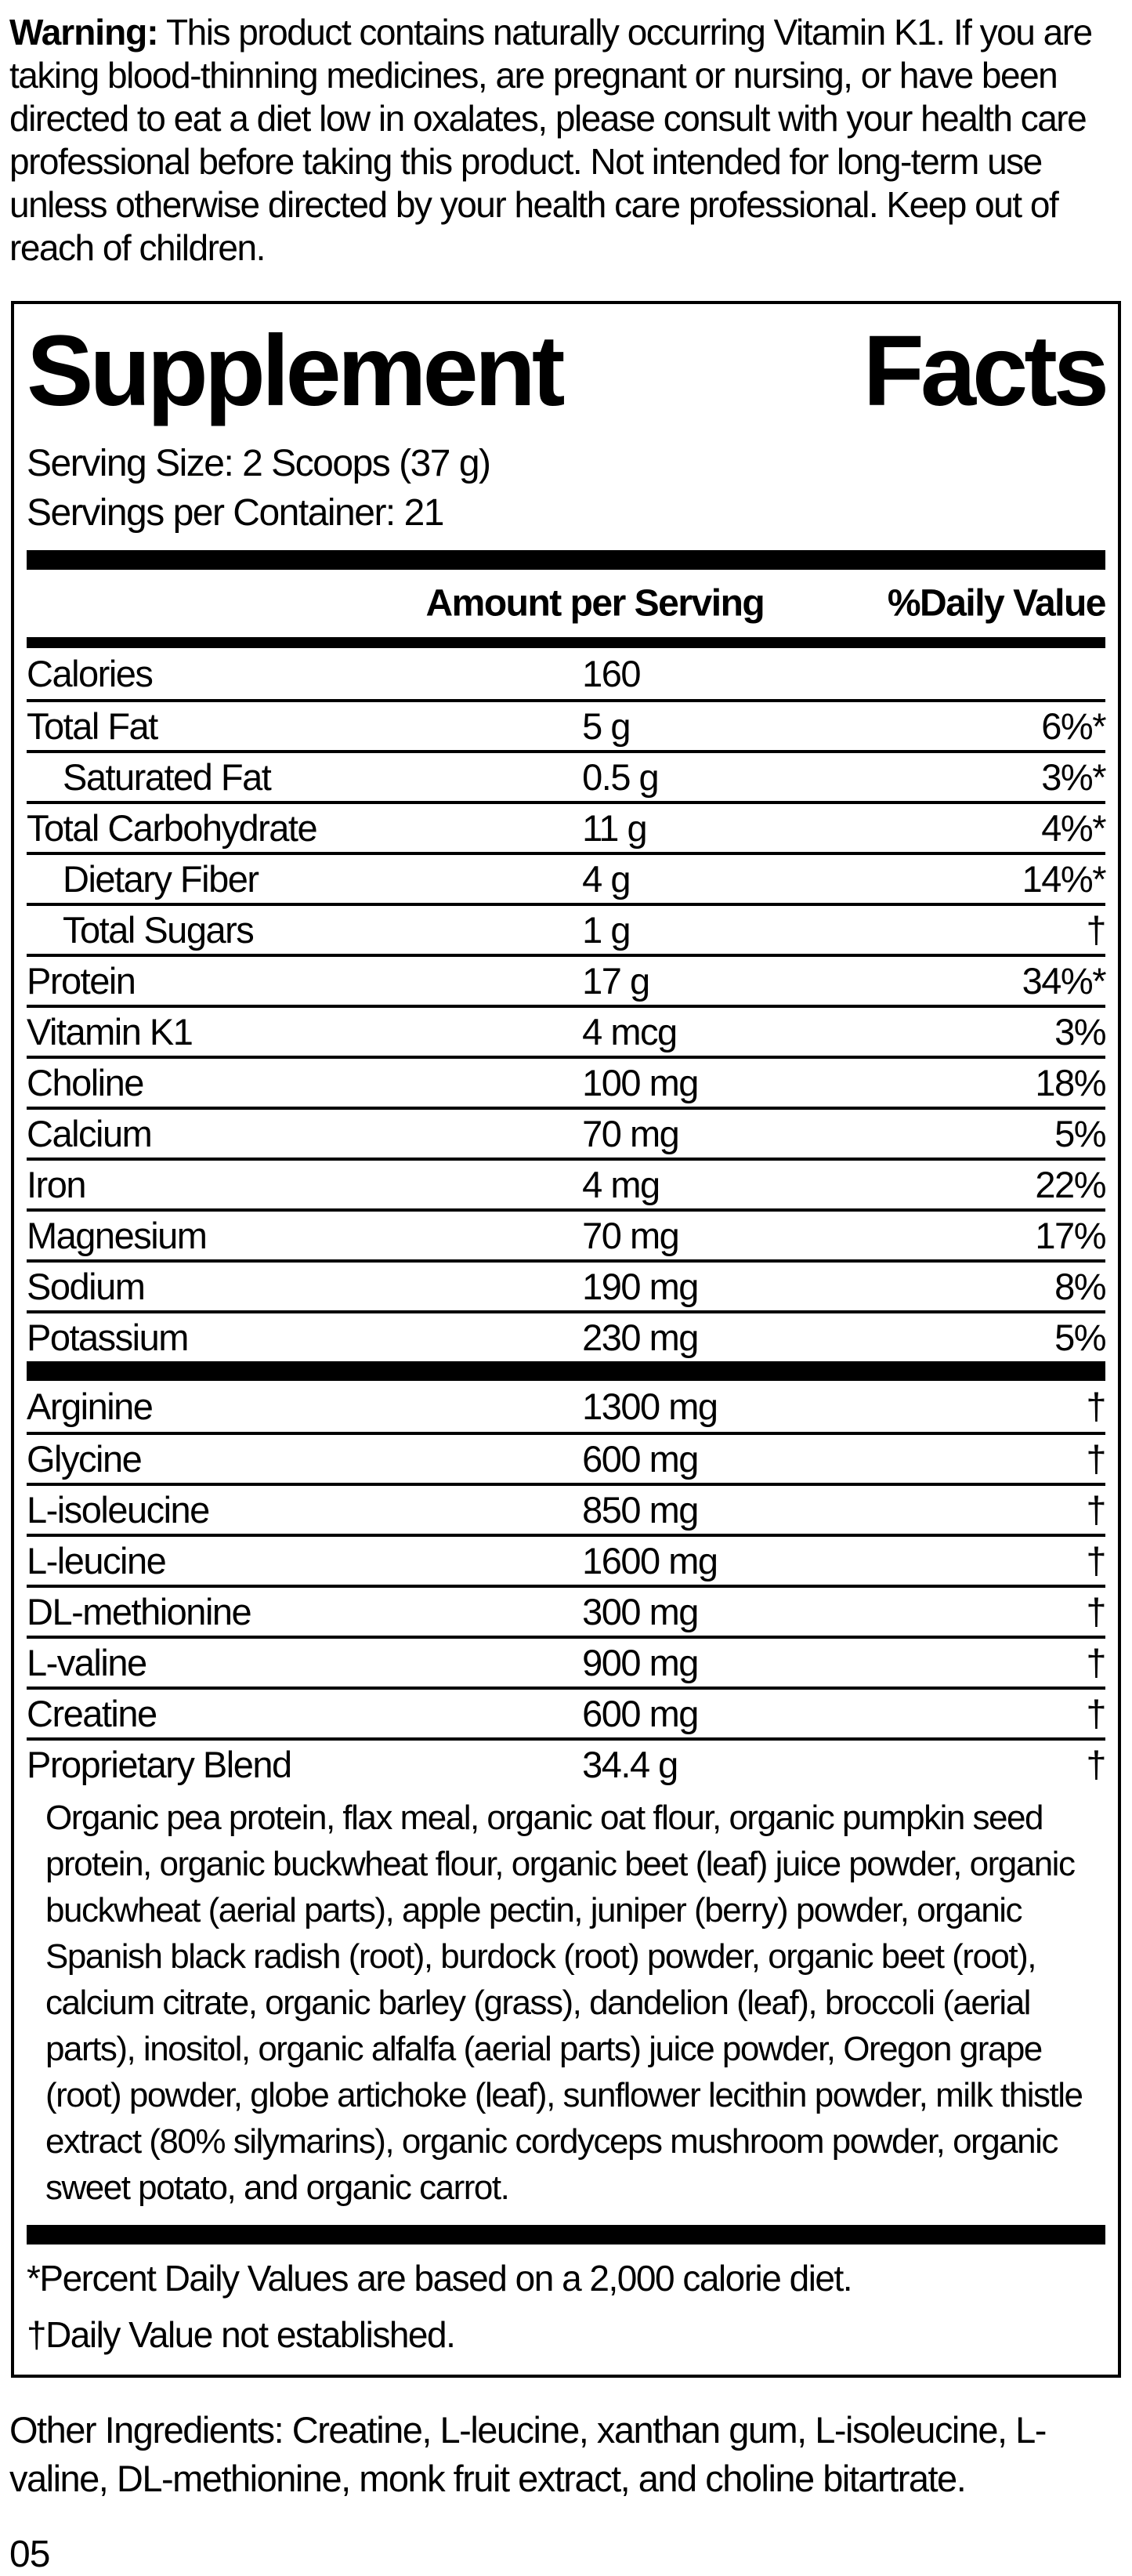  Describe the element at coordinates (566, 1559) in the screenshot. I see `table-row: L-leucine 1600 mg †` at that location.